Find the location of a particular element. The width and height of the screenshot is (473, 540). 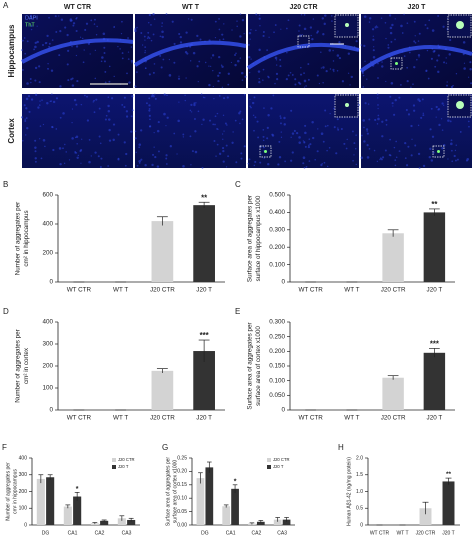

panel-label: H is located at coordinates (341, 447).